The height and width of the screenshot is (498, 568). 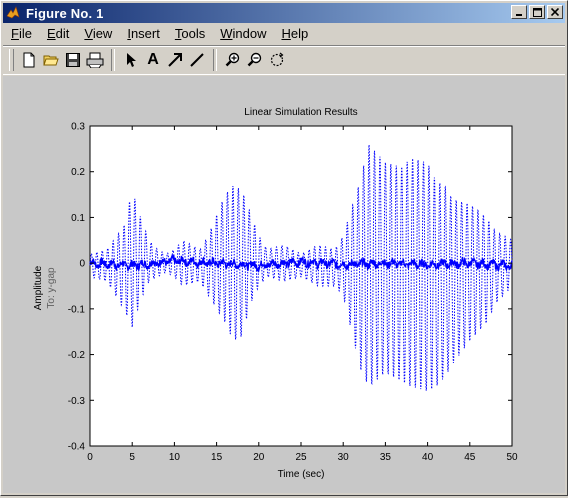 I want to click on print-button, so click(x=95, y=60).